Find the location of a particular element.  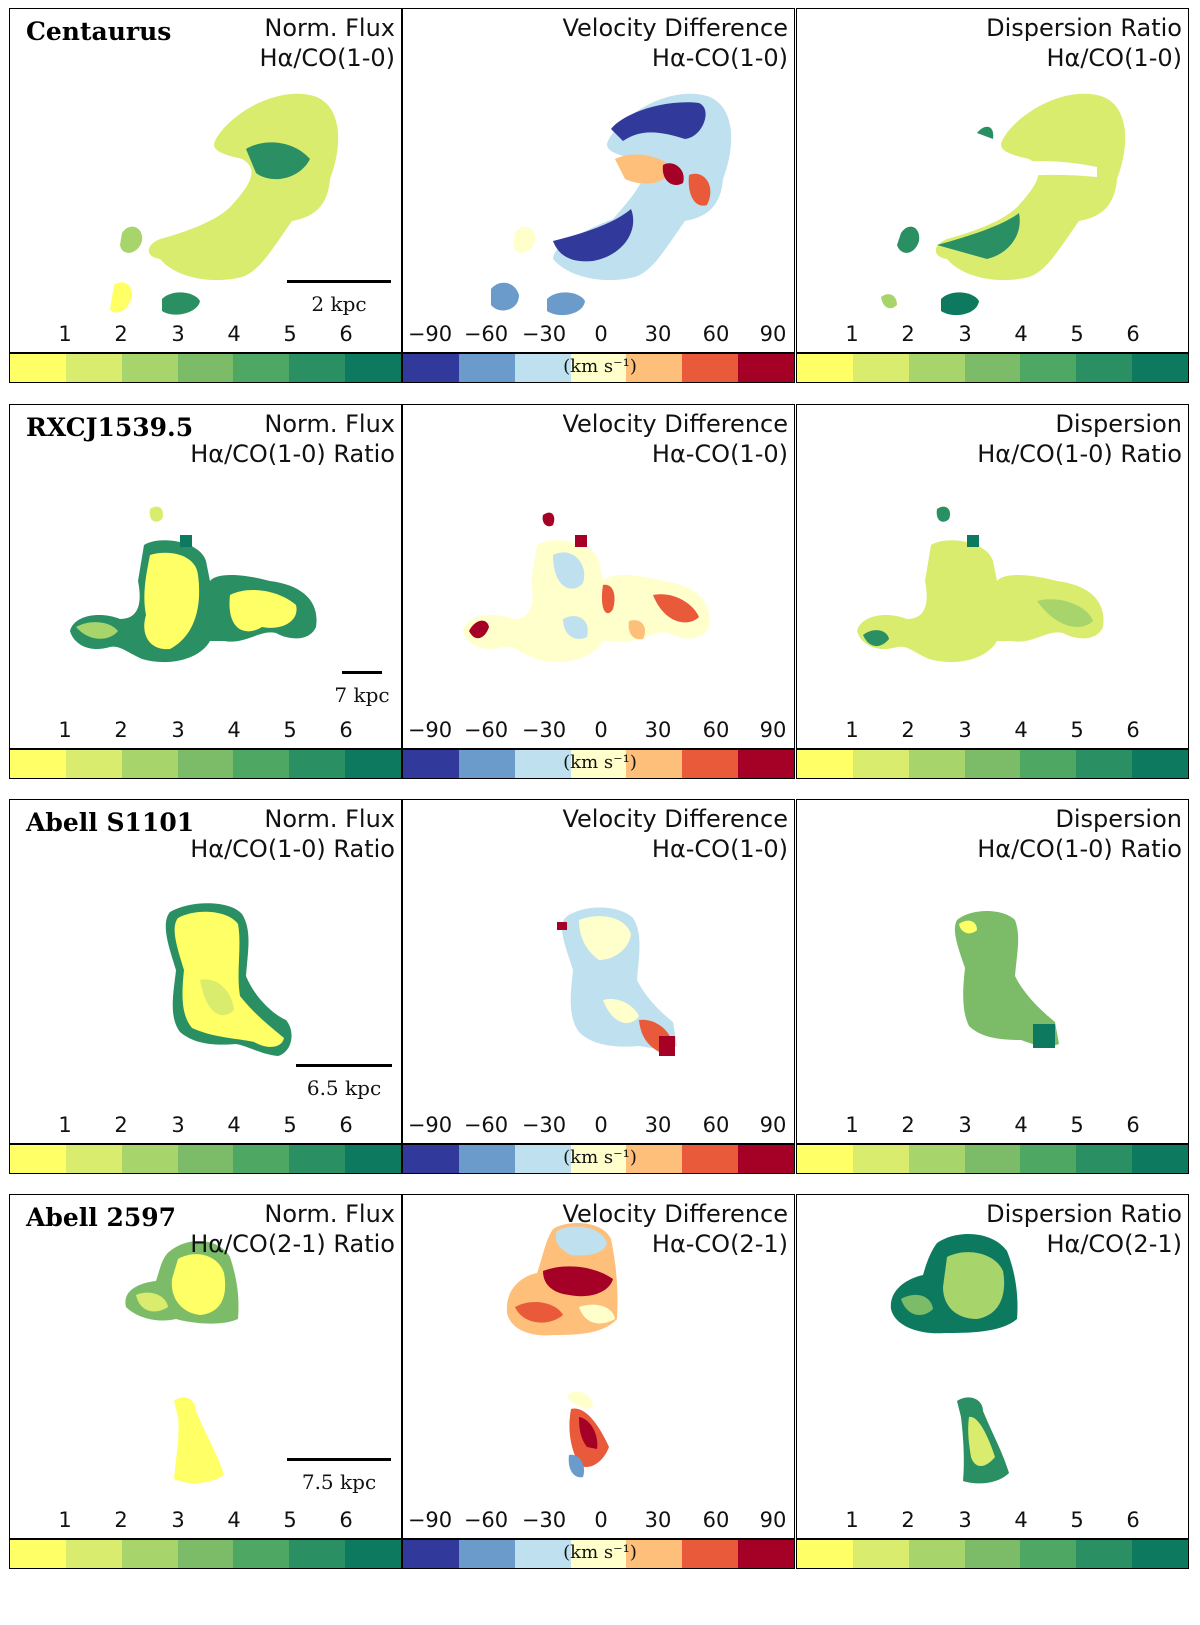

galaxy-name: RXCJ1539.5 is located at coordinates (110, 427).